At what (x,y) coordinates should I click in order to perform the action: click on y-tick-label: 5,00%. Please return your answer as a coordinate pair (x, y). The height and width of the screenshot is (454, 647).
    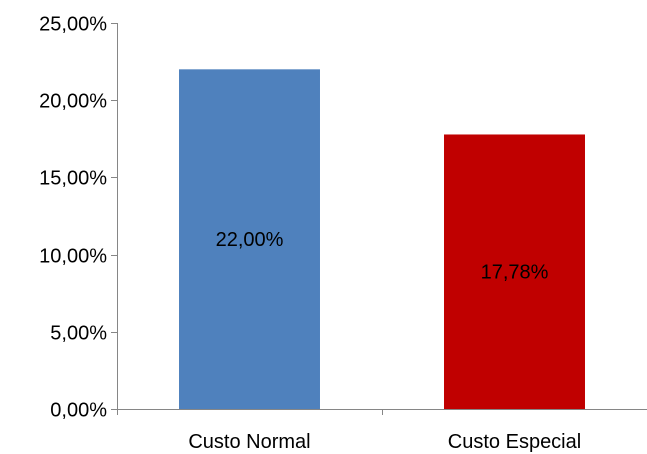
    Looking at the image, I should click on (78, 334).